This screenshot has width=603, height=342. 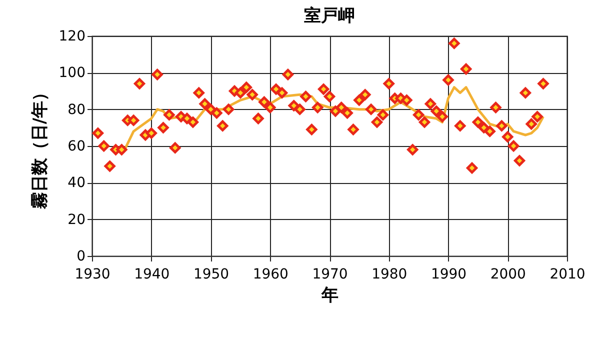 What do you see at coordinates (77, 146) in the screenshot?
I see `y-tick-label: 60` at bounding box center [77, 146].